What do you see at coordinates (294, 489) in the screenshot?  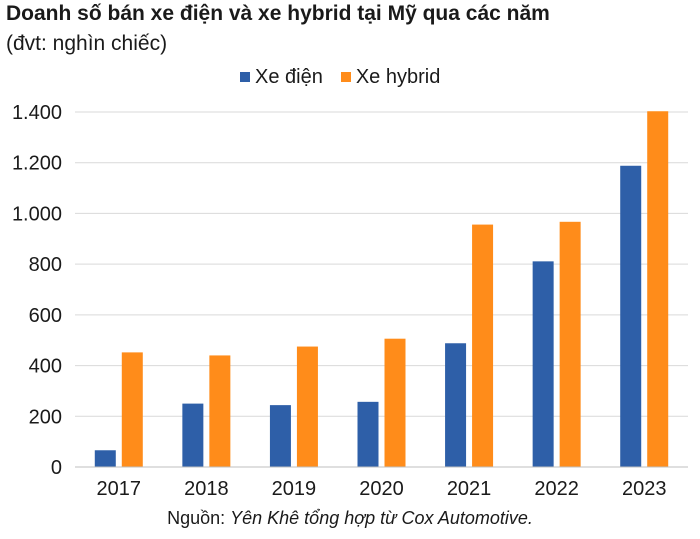 I see `x-tick-label: 2019` at bounding box center [294, 489].